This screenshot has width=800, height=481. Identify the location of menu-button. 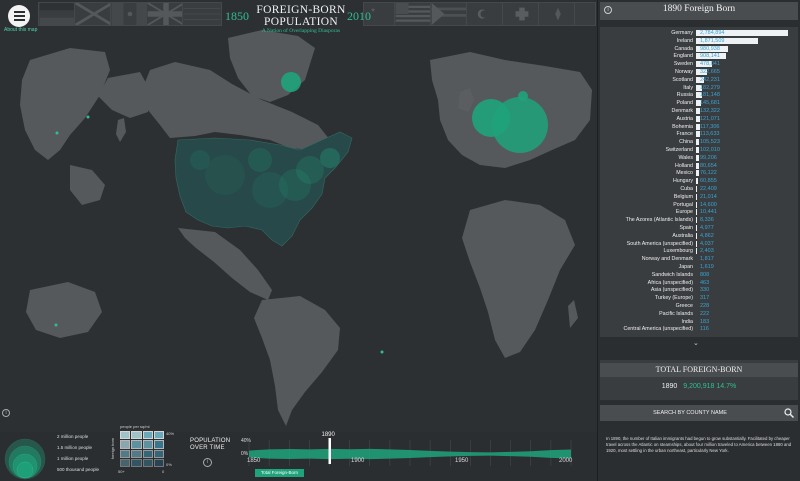
(19, 16).